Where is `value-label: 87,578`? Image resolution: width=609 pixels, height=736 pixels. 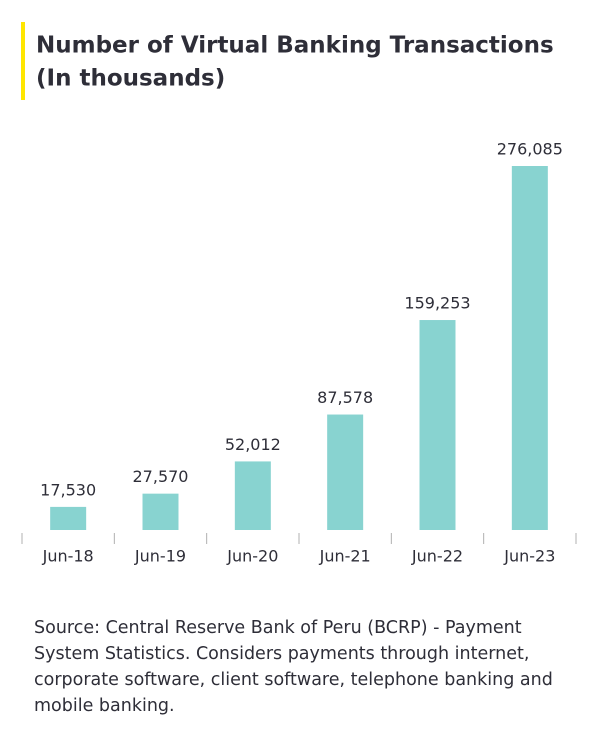 value-label: 87,578 is located at coordinates (345, 397).